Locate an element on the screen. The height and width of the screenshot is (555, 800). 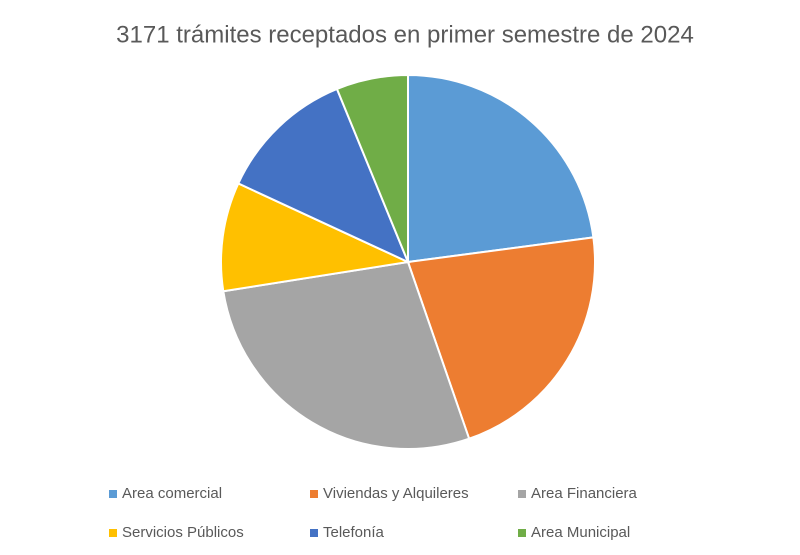
legend-label: Area Financiera is located at coordinates (584, 493).